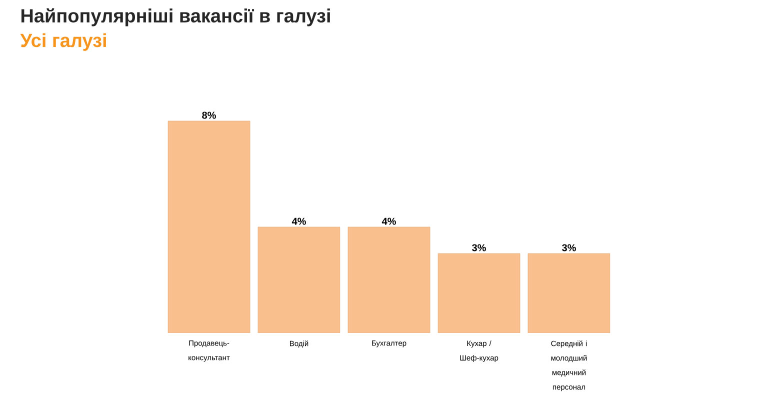 The height and width of the screenshot is (406, 780). Describe the element at coordinates (63, 42) in the screenshot. I see `chart-subtitle: Усі галузі` at that location.